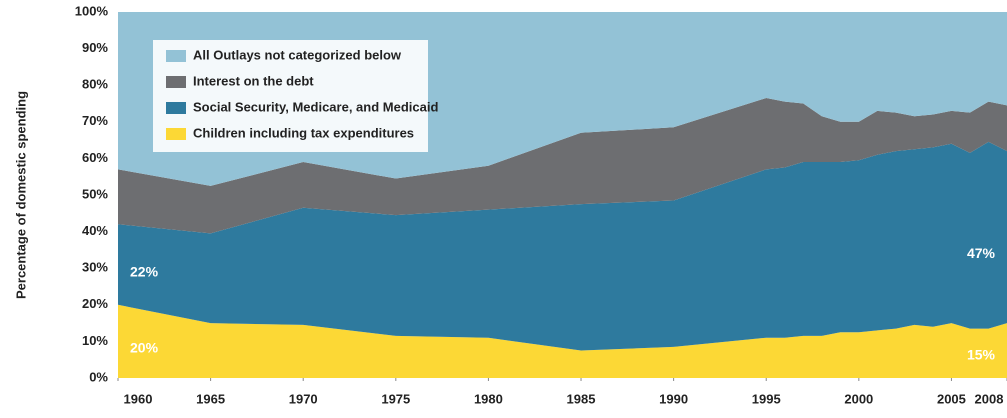  What do you see at coordinates (989, 398) in the screenshot?
I see `x-tick-label: 2008` at bounding box center [989, 398].